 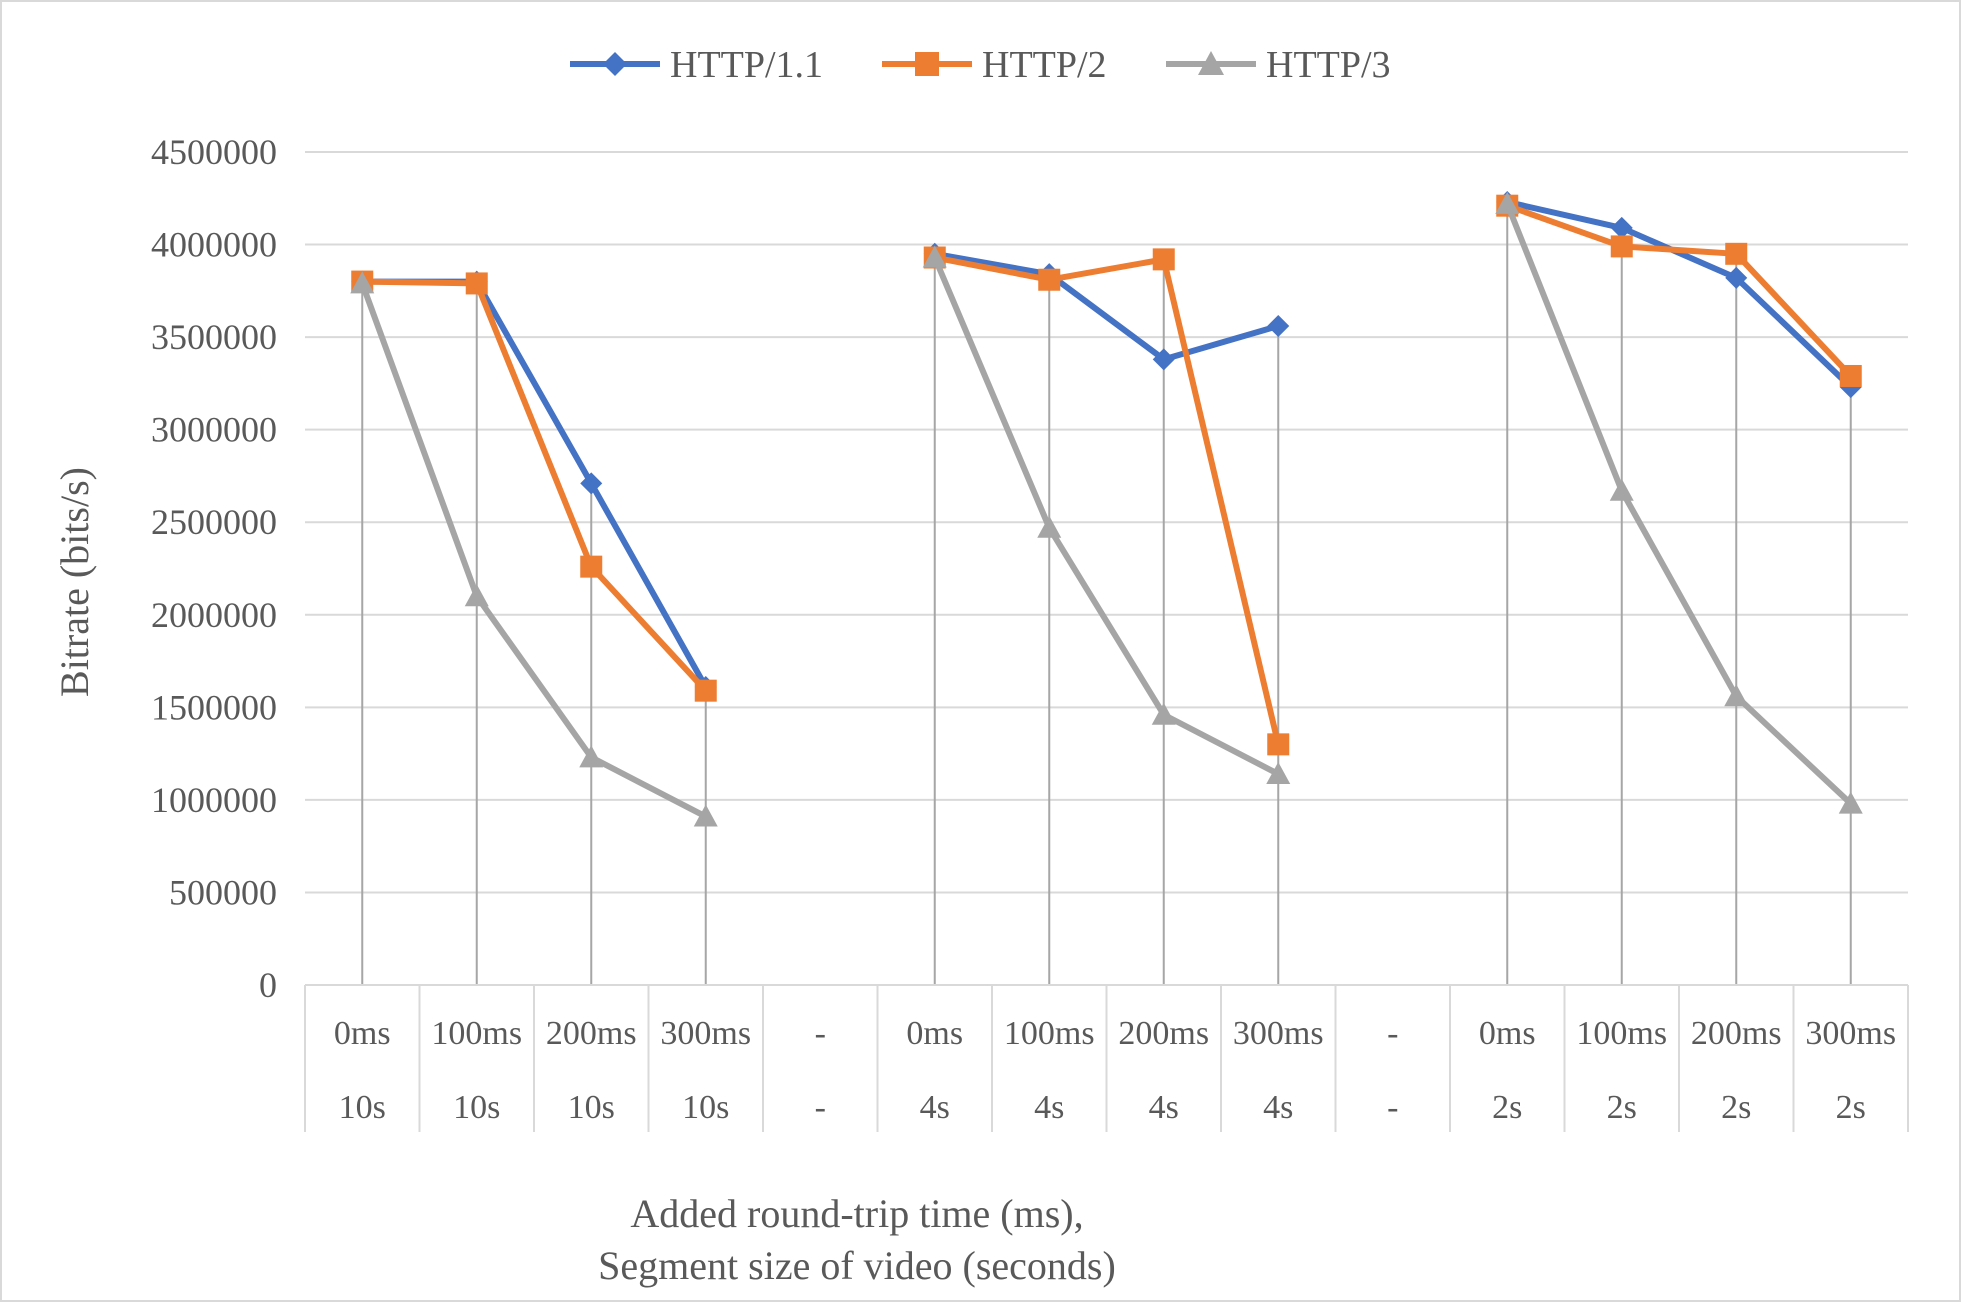 I want to click on y-tick-label: 4500000, so click(x=214, y=152).